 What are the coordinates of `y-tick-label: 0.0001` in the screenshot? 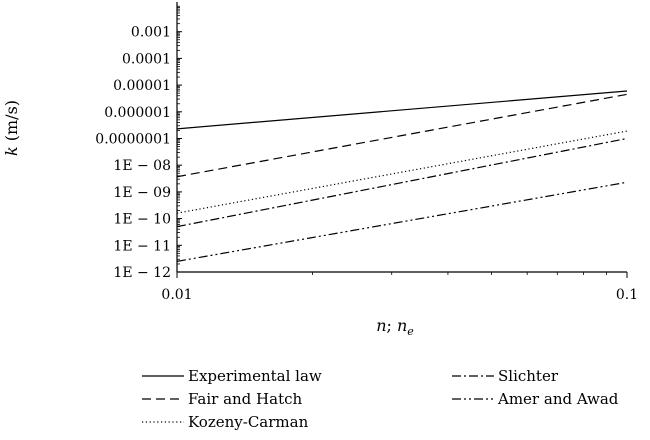 It's located at (146, 59).